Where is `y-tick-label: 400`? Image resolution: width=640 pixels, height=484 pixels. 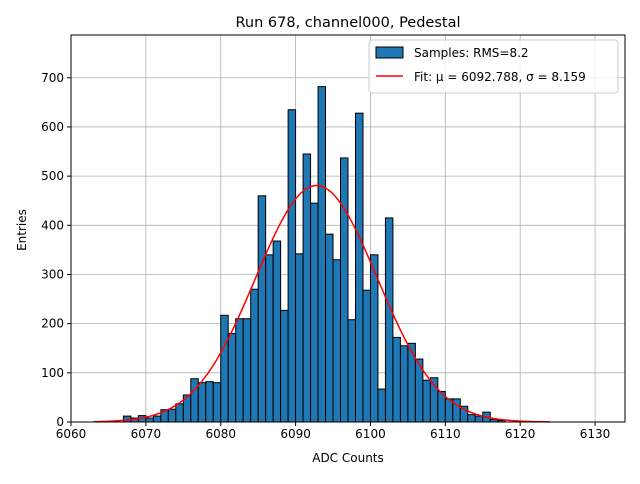
y-tick-label: 400 is located at coordinates (52, 225).